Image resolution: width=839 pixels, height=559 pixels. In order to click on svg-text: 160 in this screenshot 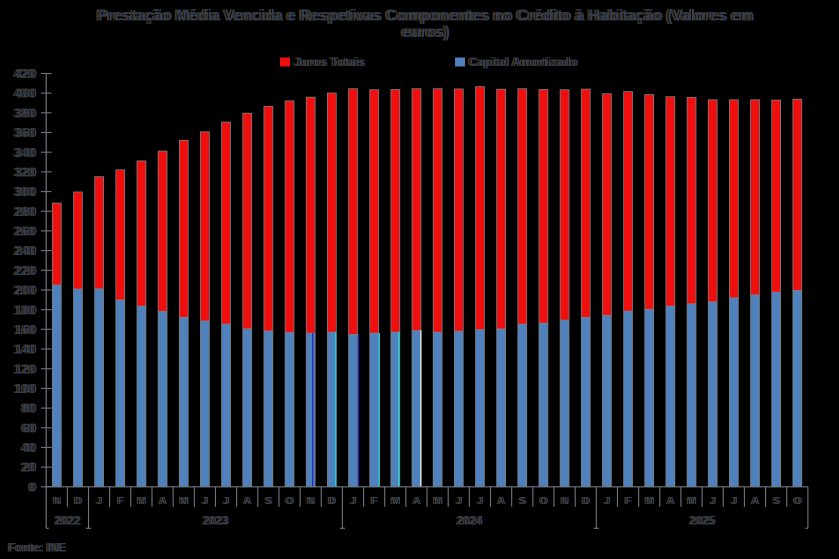, I will do `click(24, 329)`.